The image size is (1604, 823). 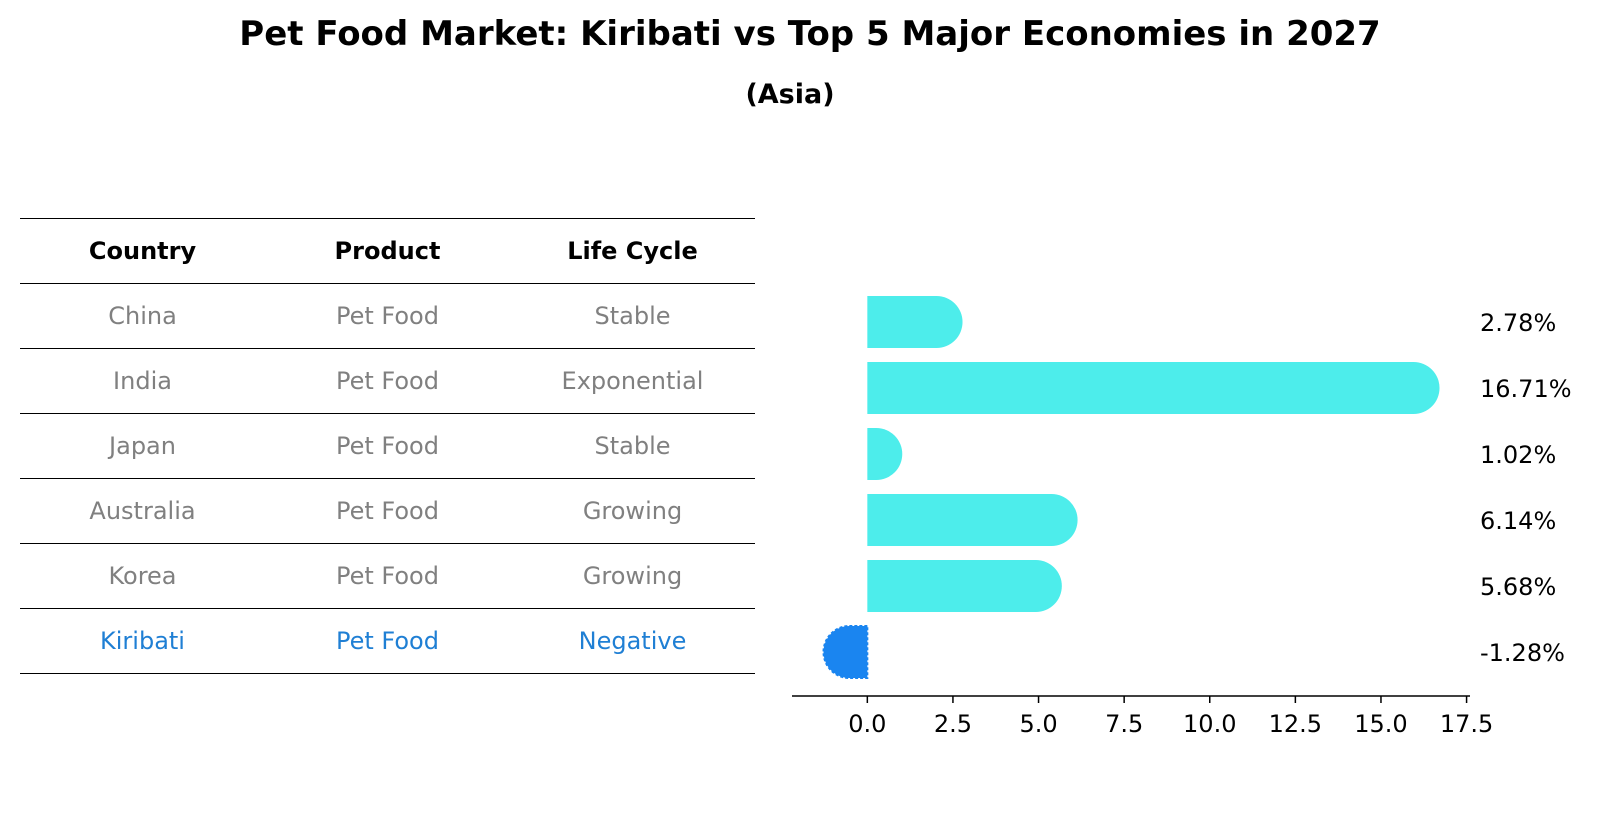 I want to click on table-row: China Pet Food Stable, so click(x=387, y=316).